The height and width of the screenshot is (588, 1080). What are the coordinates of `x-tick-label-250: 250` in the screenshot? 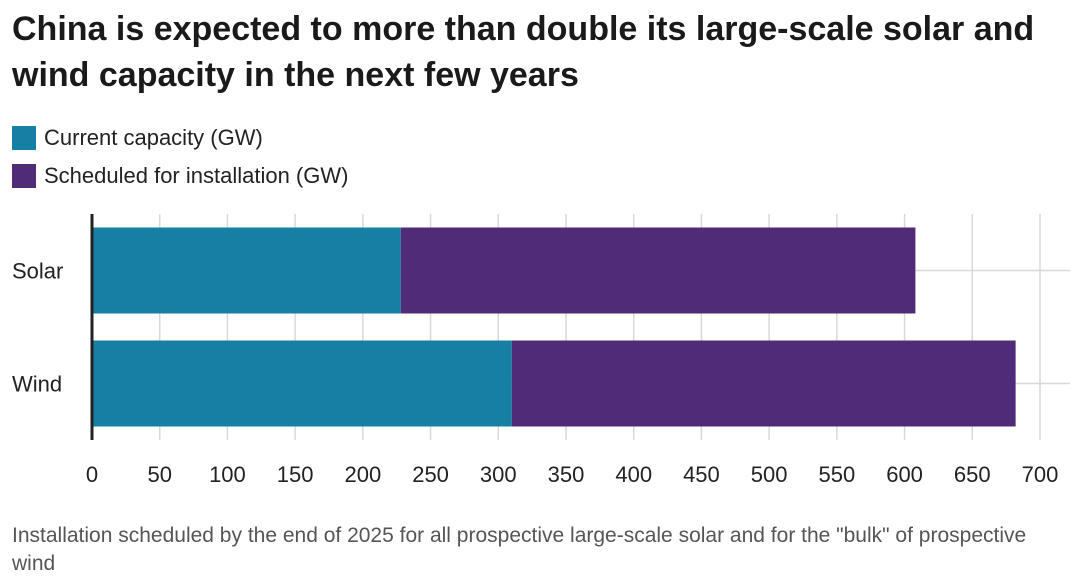 It's located at (430, 474).